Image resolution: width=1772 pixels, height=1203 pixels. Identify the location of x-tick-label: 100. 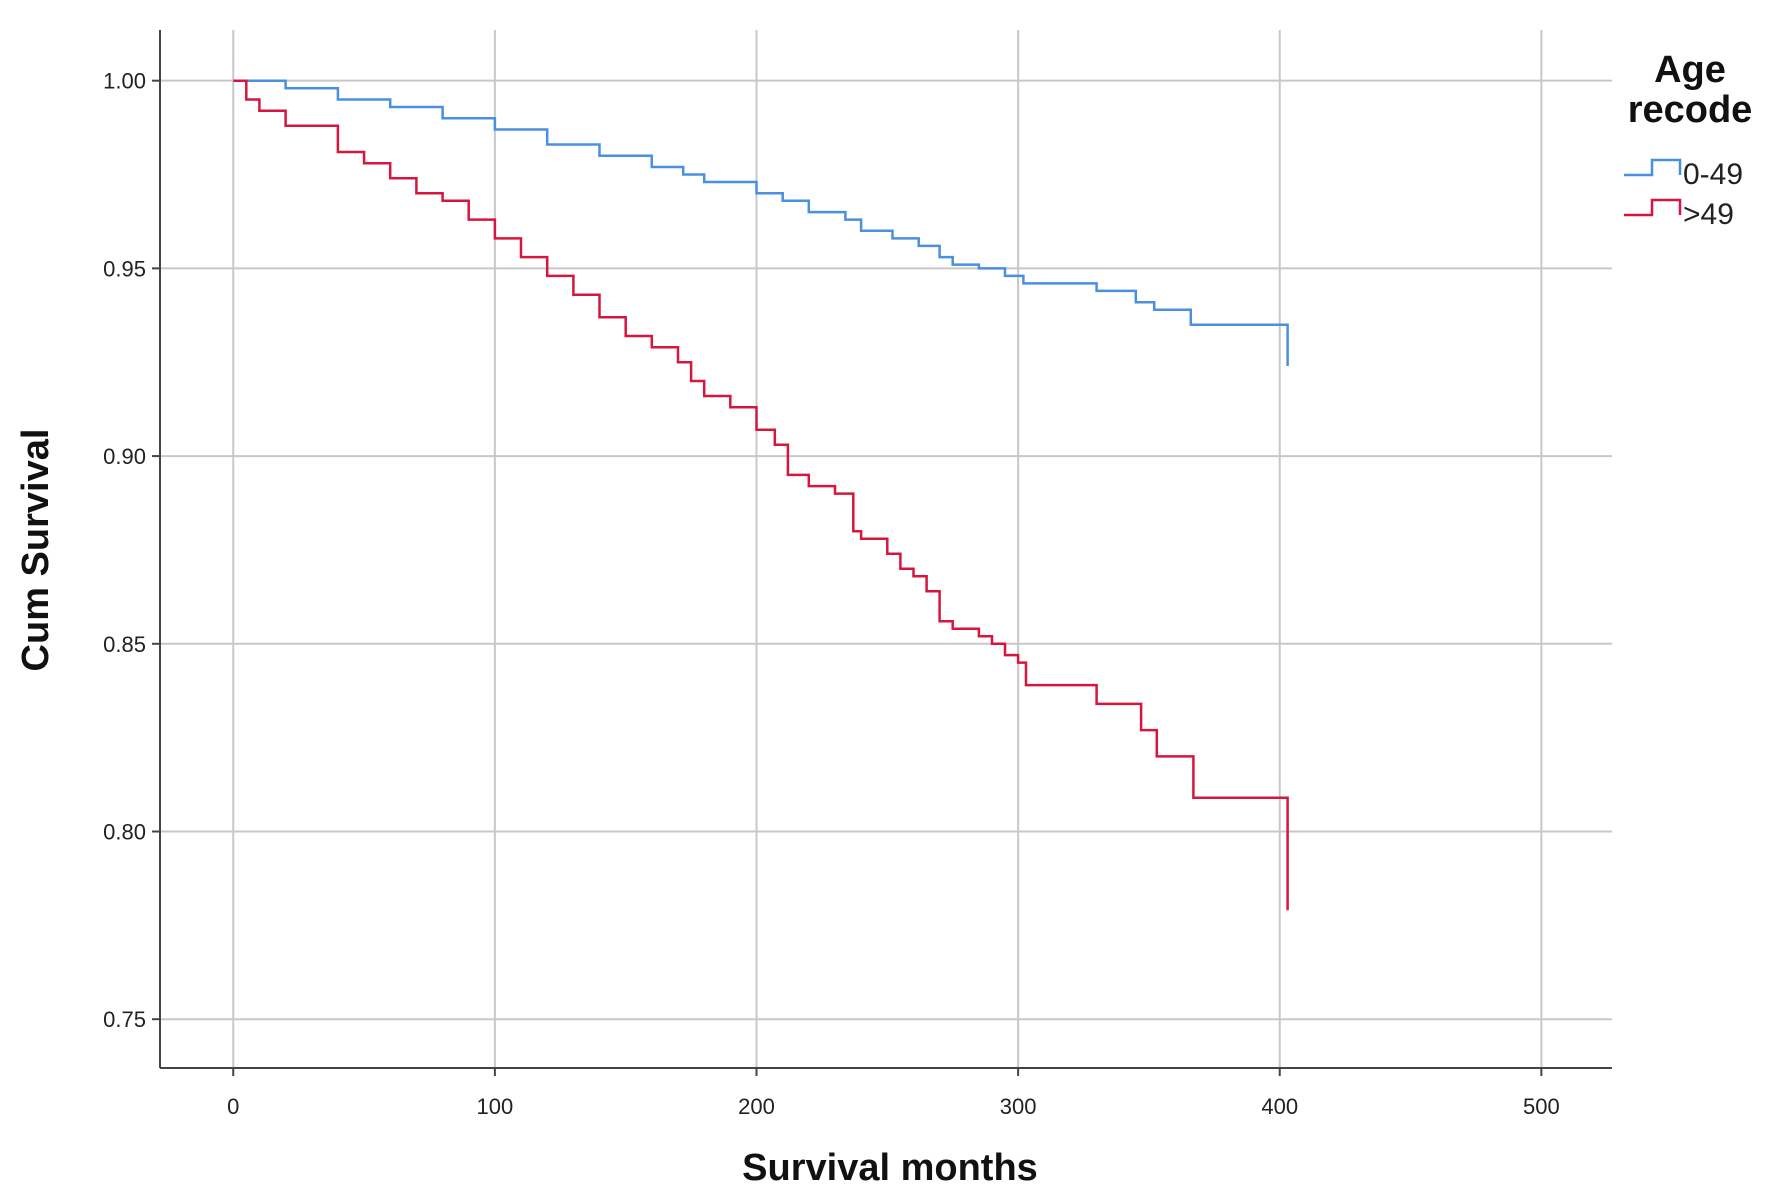
(495, 1106).